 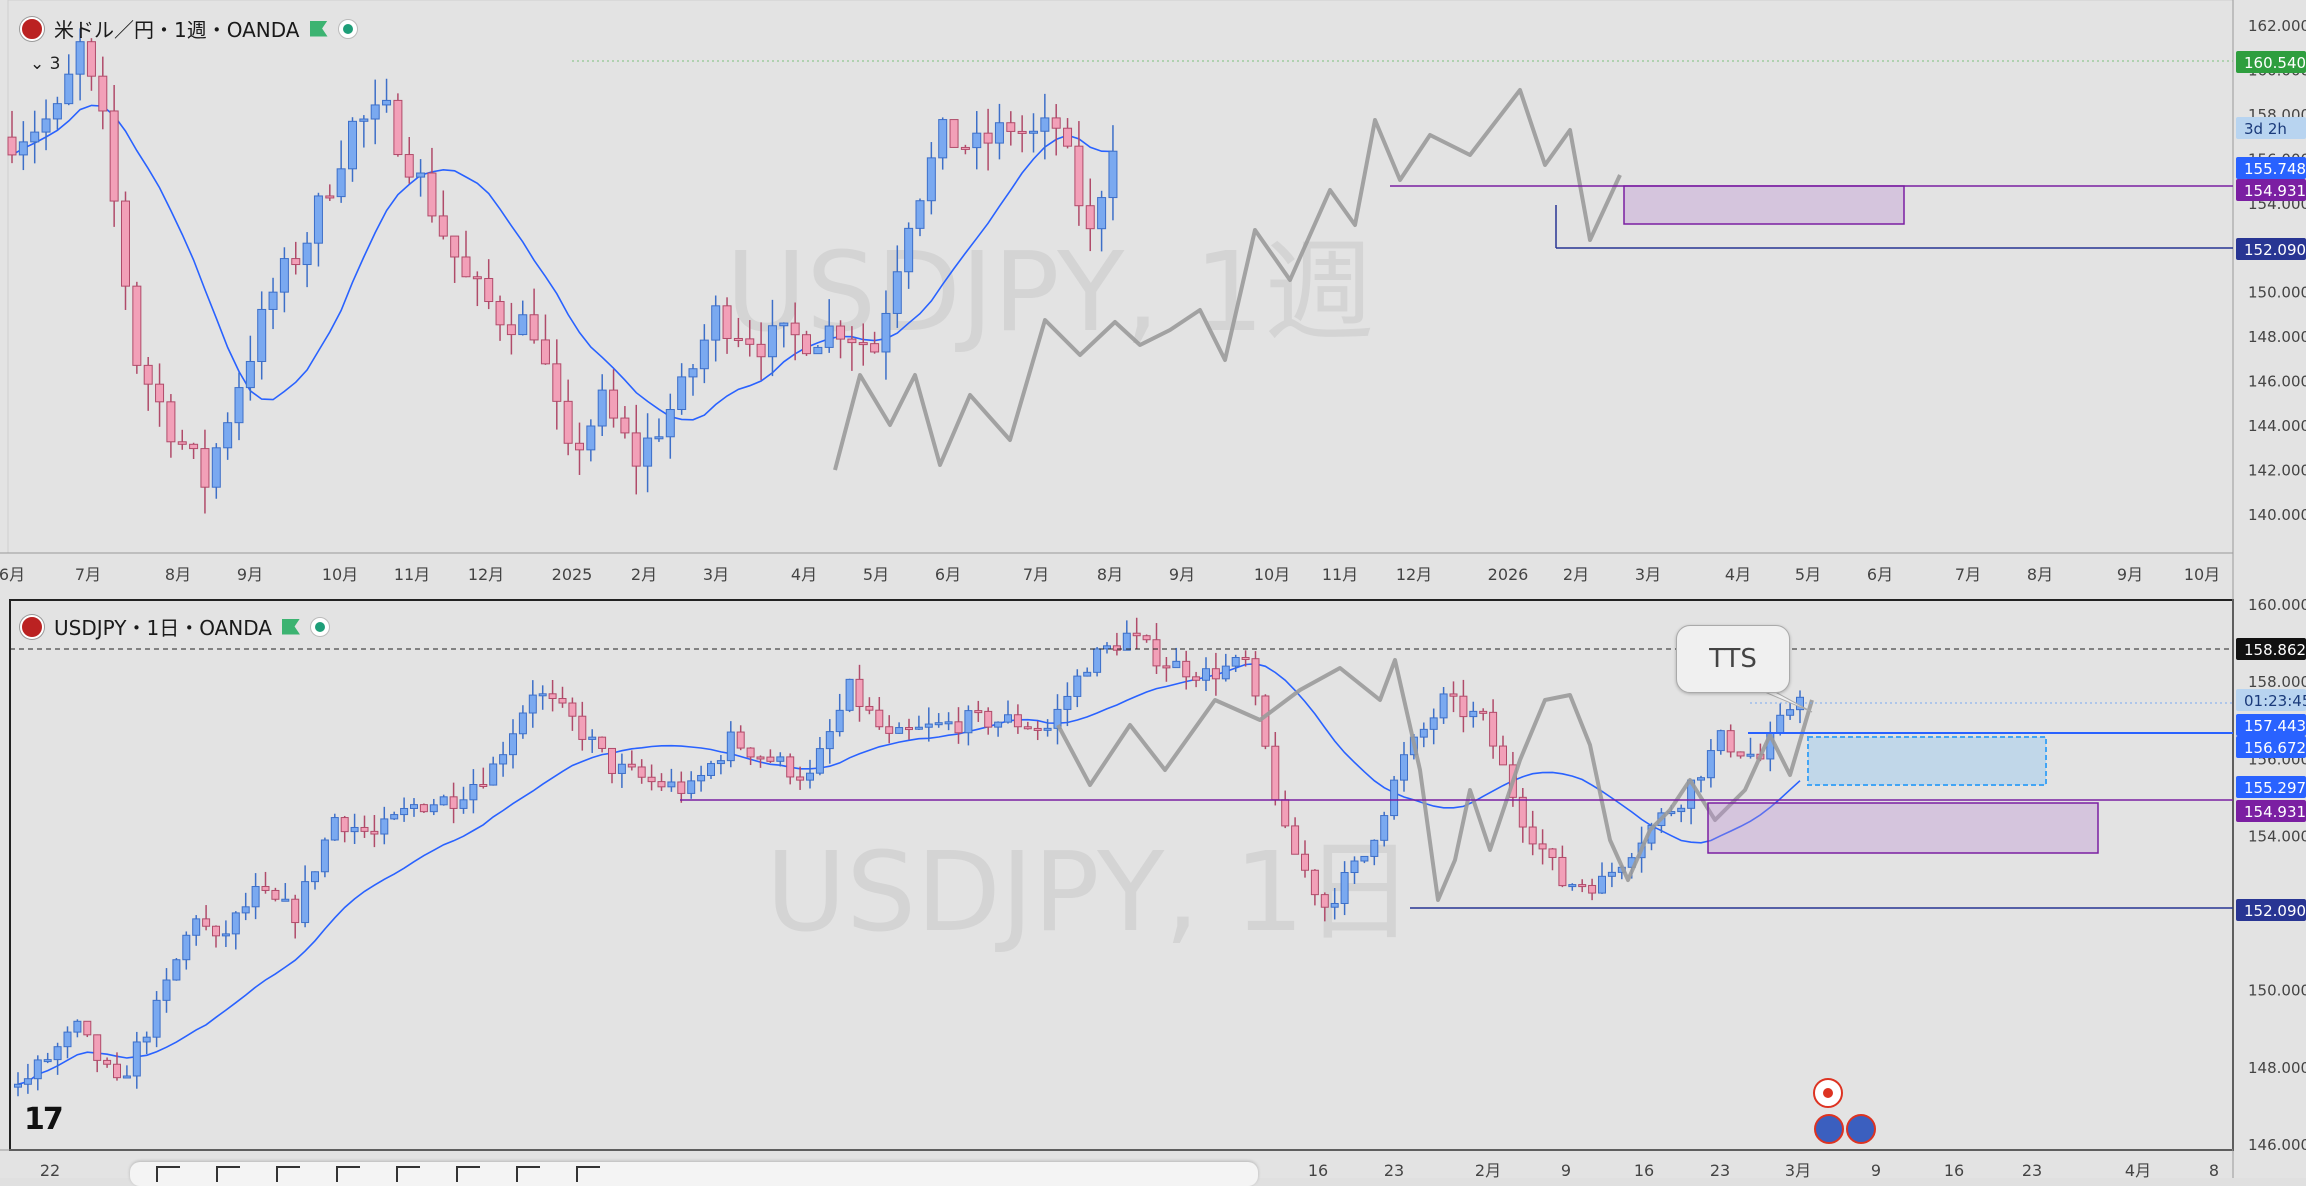 I want to click on time-tick: 9, so click(x=1566, y=1169).